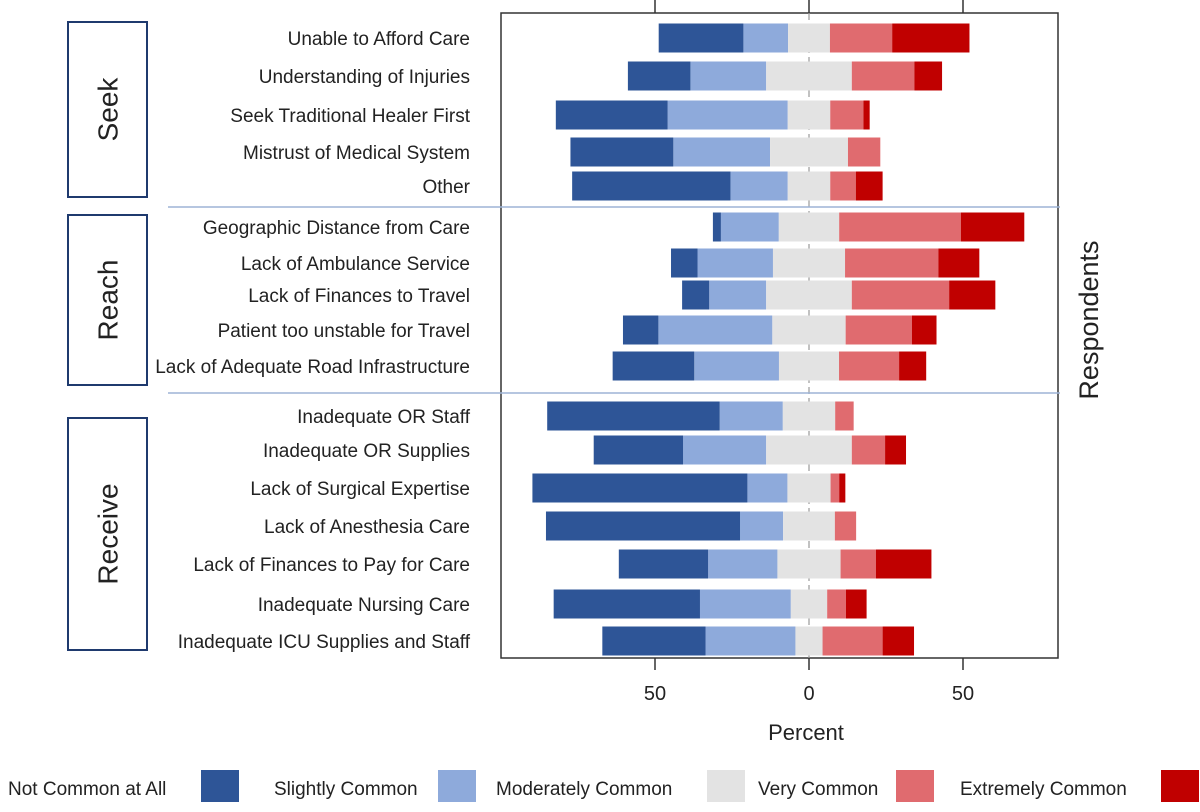 Image resolution: width=1200 pixels, height=812 pixels. What do you see at coordinates (654, 641) in the screenshot?
I see `bar-inadequate-icu-supplies-and-staff-not-common-at-all` at bounding box center [654, 641].